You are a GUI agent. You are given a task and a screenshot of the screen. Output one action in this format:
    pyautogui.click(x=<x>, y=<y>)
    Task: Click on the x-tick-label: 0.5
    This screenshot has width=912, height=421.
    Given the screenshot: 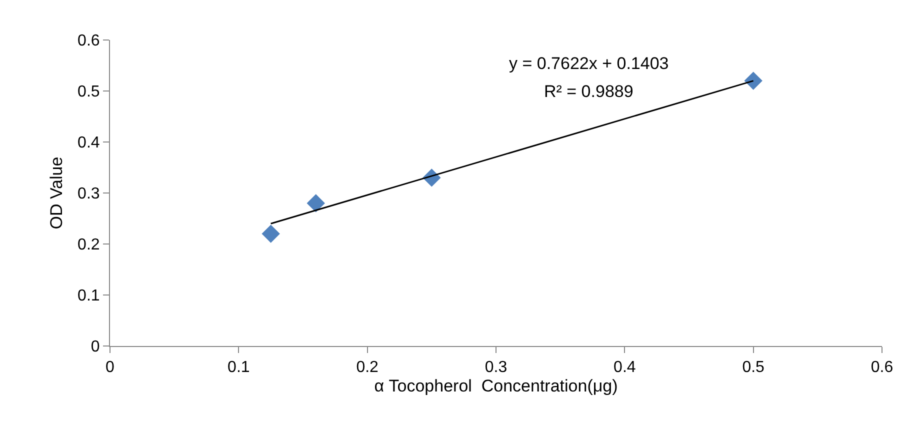 What is the action you would take?
    pyautogui.click(x=753, y=367)
    